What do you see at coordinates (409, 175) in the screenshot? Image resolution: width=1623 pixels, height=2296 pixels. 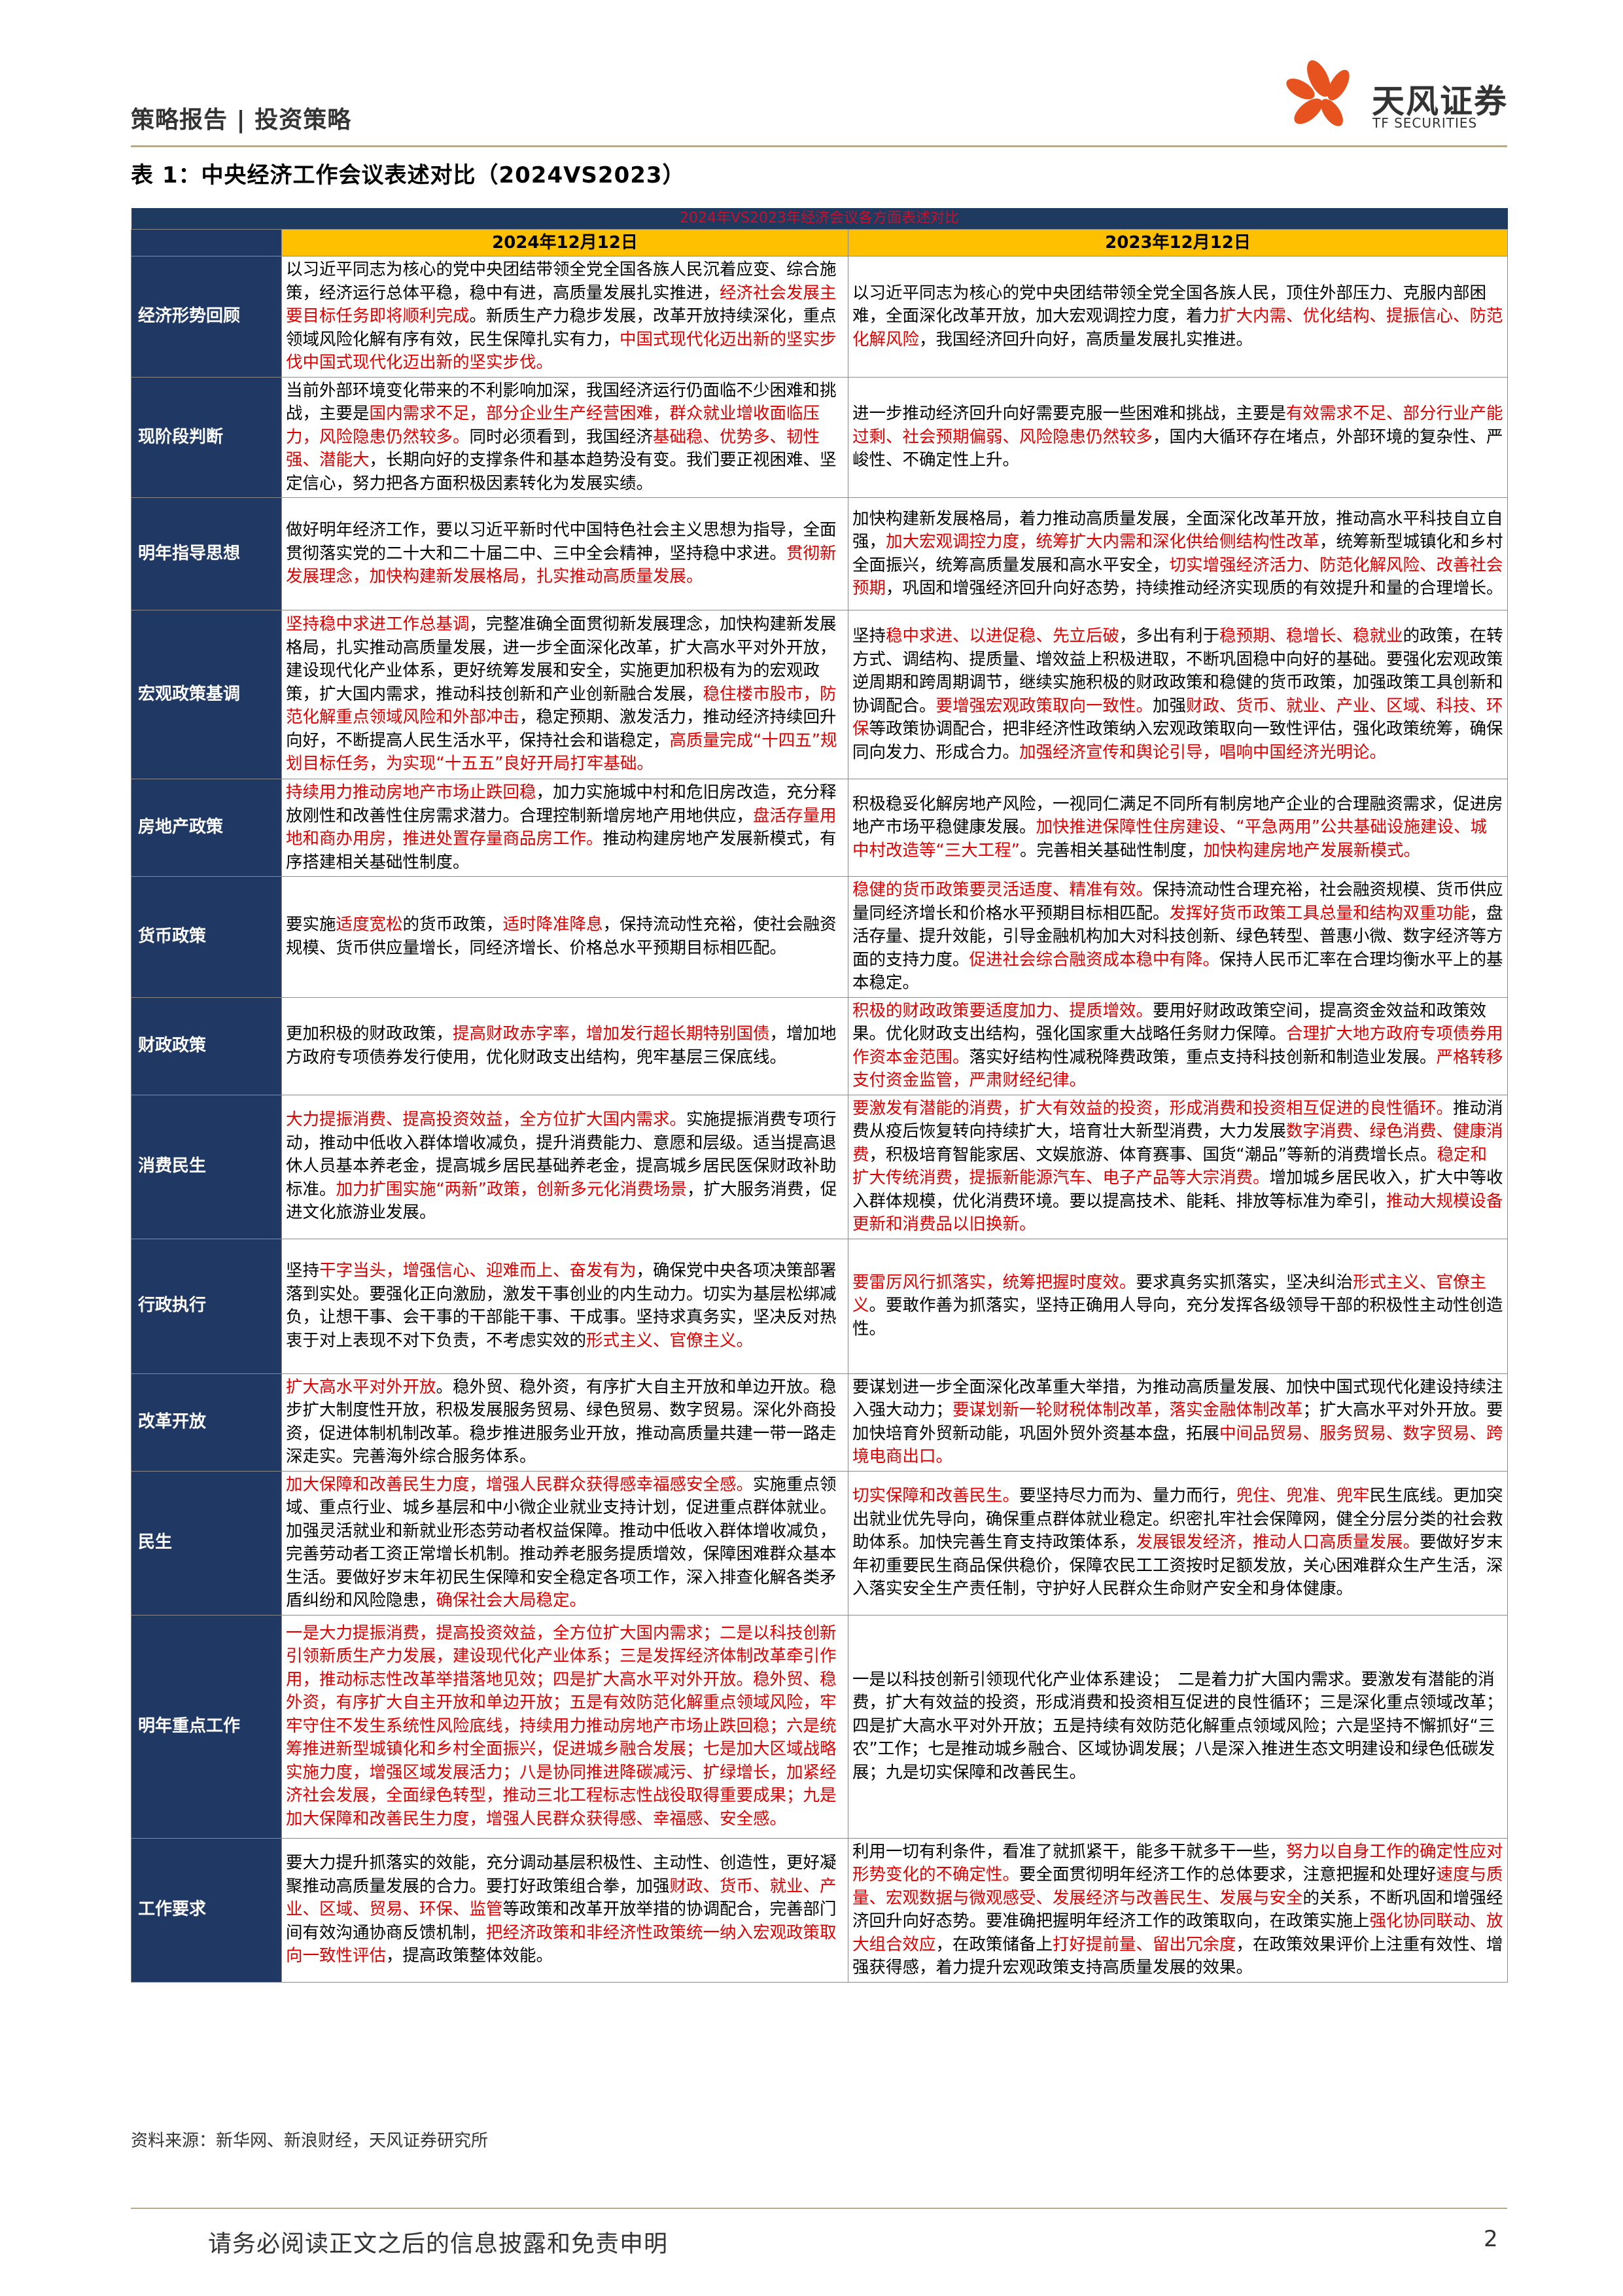 I see `table-title: 表 1：中央经济工作会议表述对比（2024VS2023）` at bounding box center [409, 175].